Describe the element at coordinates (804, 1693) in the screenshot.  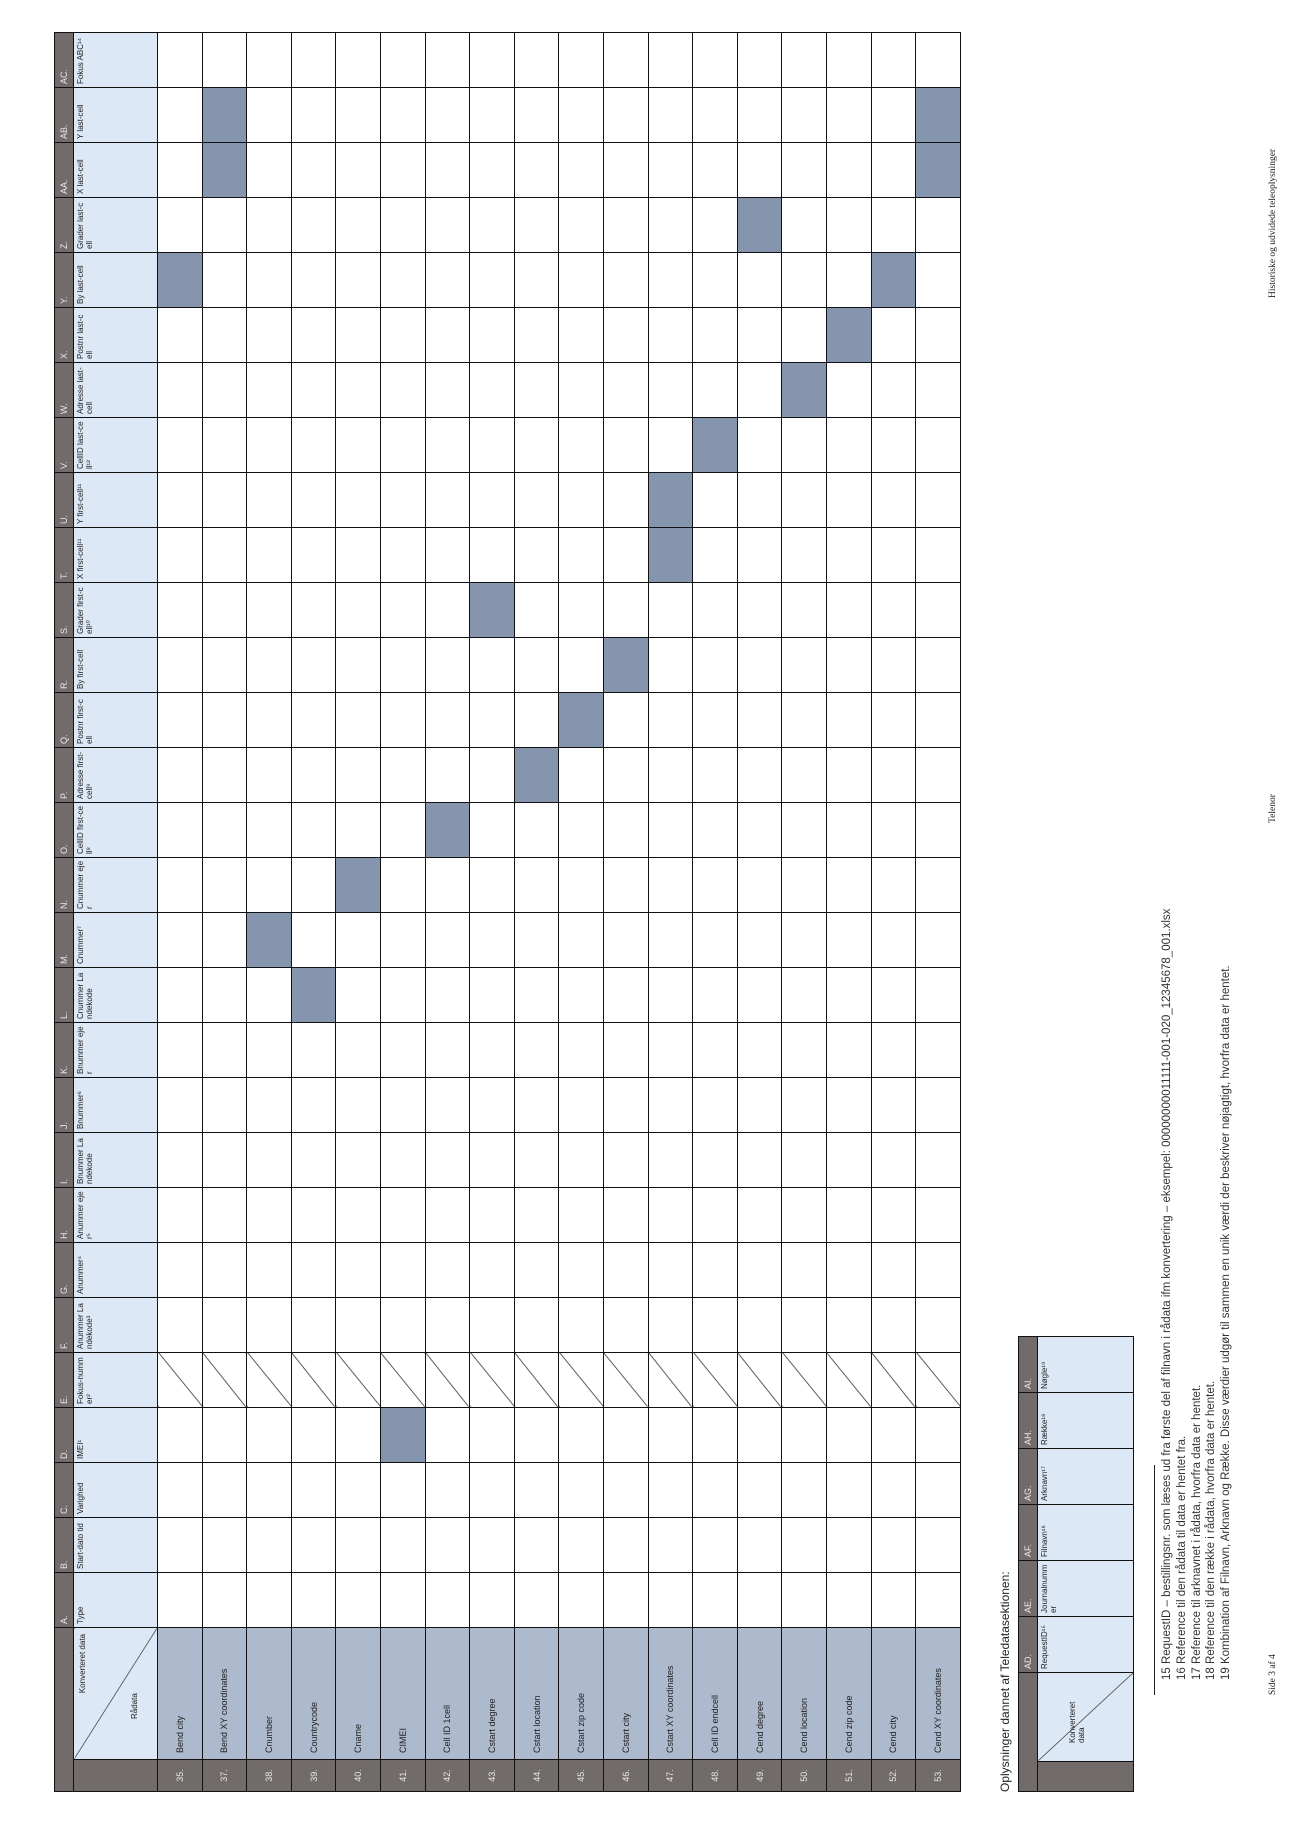
I see `row-label: Cend location` at that location.